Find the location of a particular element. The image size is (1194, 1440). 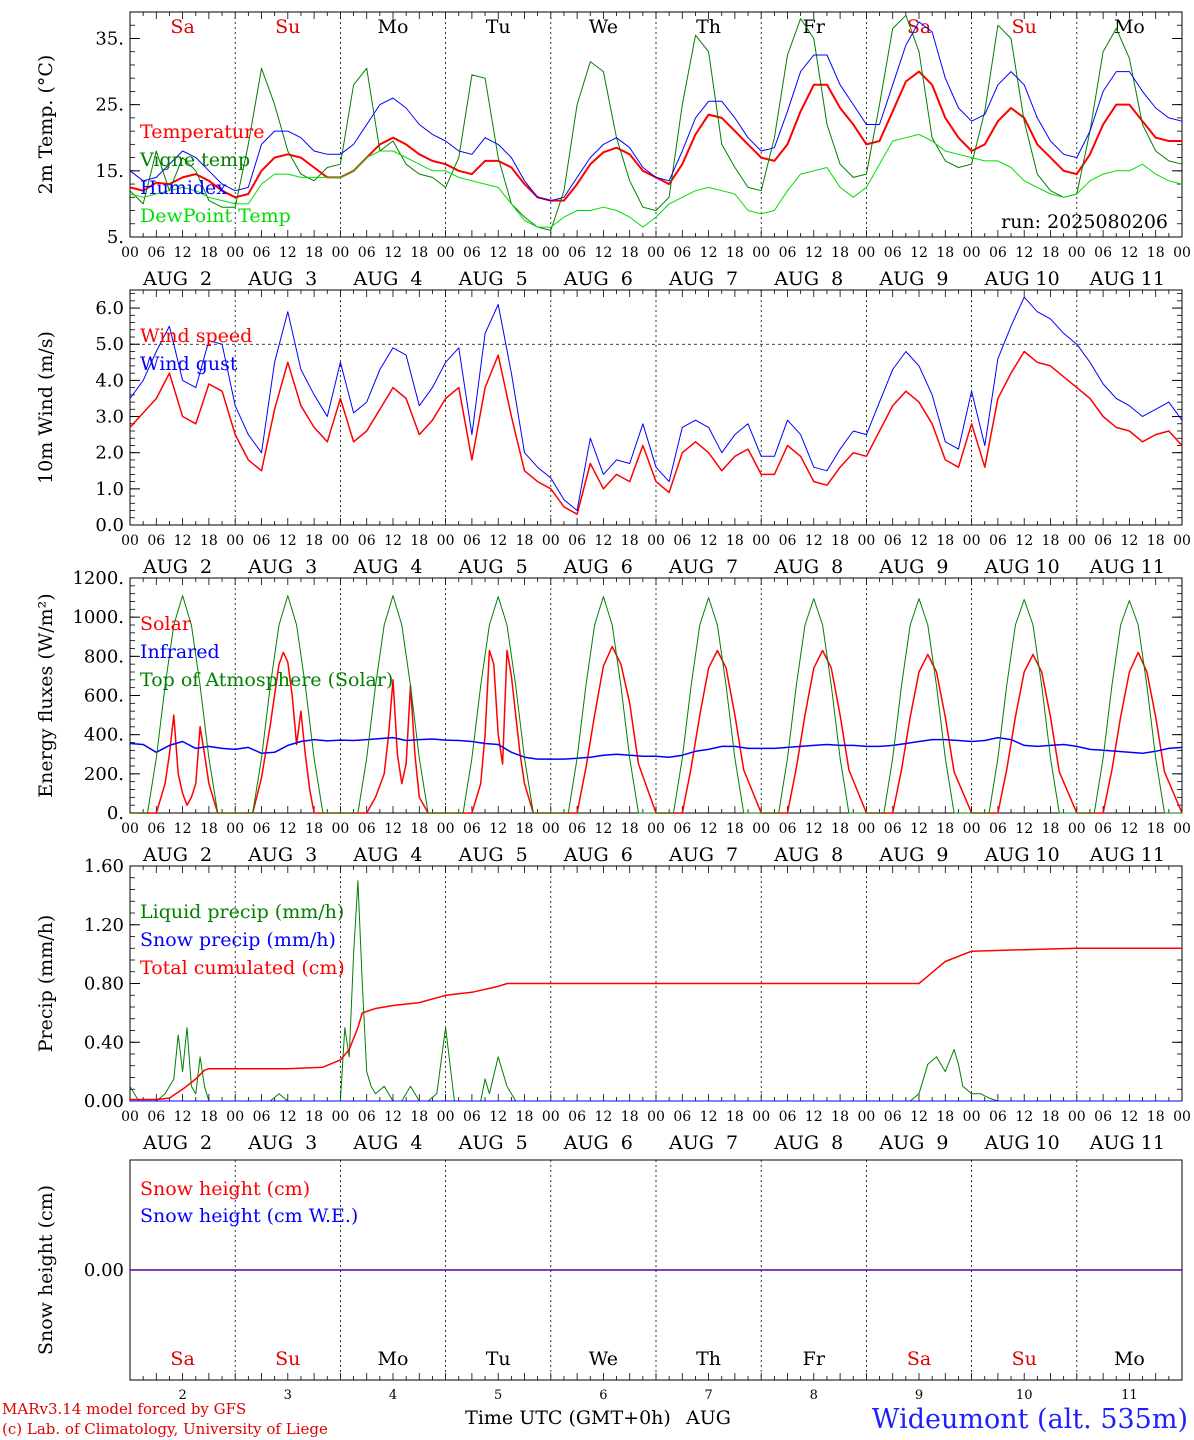

y-tick-label: 1.0 is located at coordinates (109, 489).